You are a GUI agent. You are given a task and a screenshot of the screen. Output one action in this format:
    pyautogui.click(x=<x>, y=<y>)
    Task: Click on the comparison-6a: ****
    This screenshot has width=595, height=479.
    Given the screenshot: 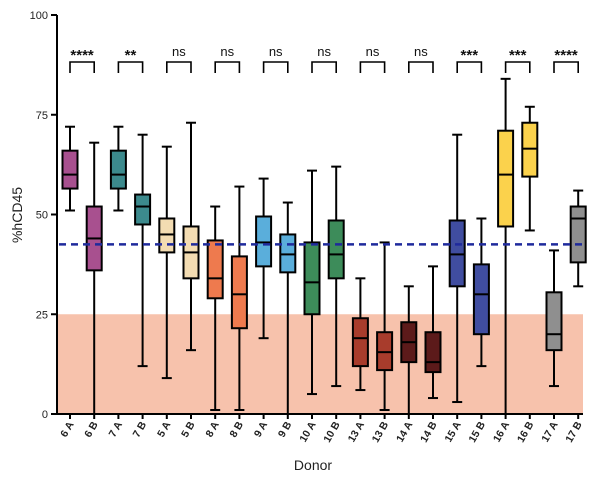 What is the action you would take?
    pyautogui.click(x=82, y=60)
    